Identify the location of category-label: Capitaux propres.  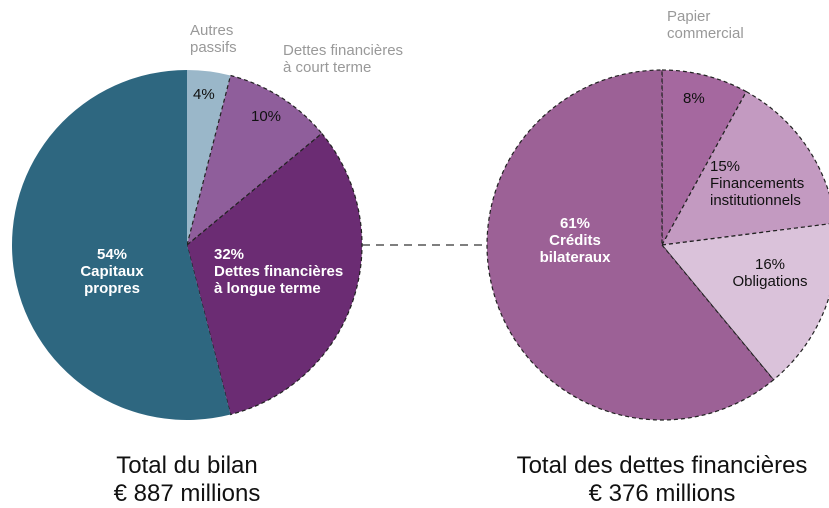
(112, 280).